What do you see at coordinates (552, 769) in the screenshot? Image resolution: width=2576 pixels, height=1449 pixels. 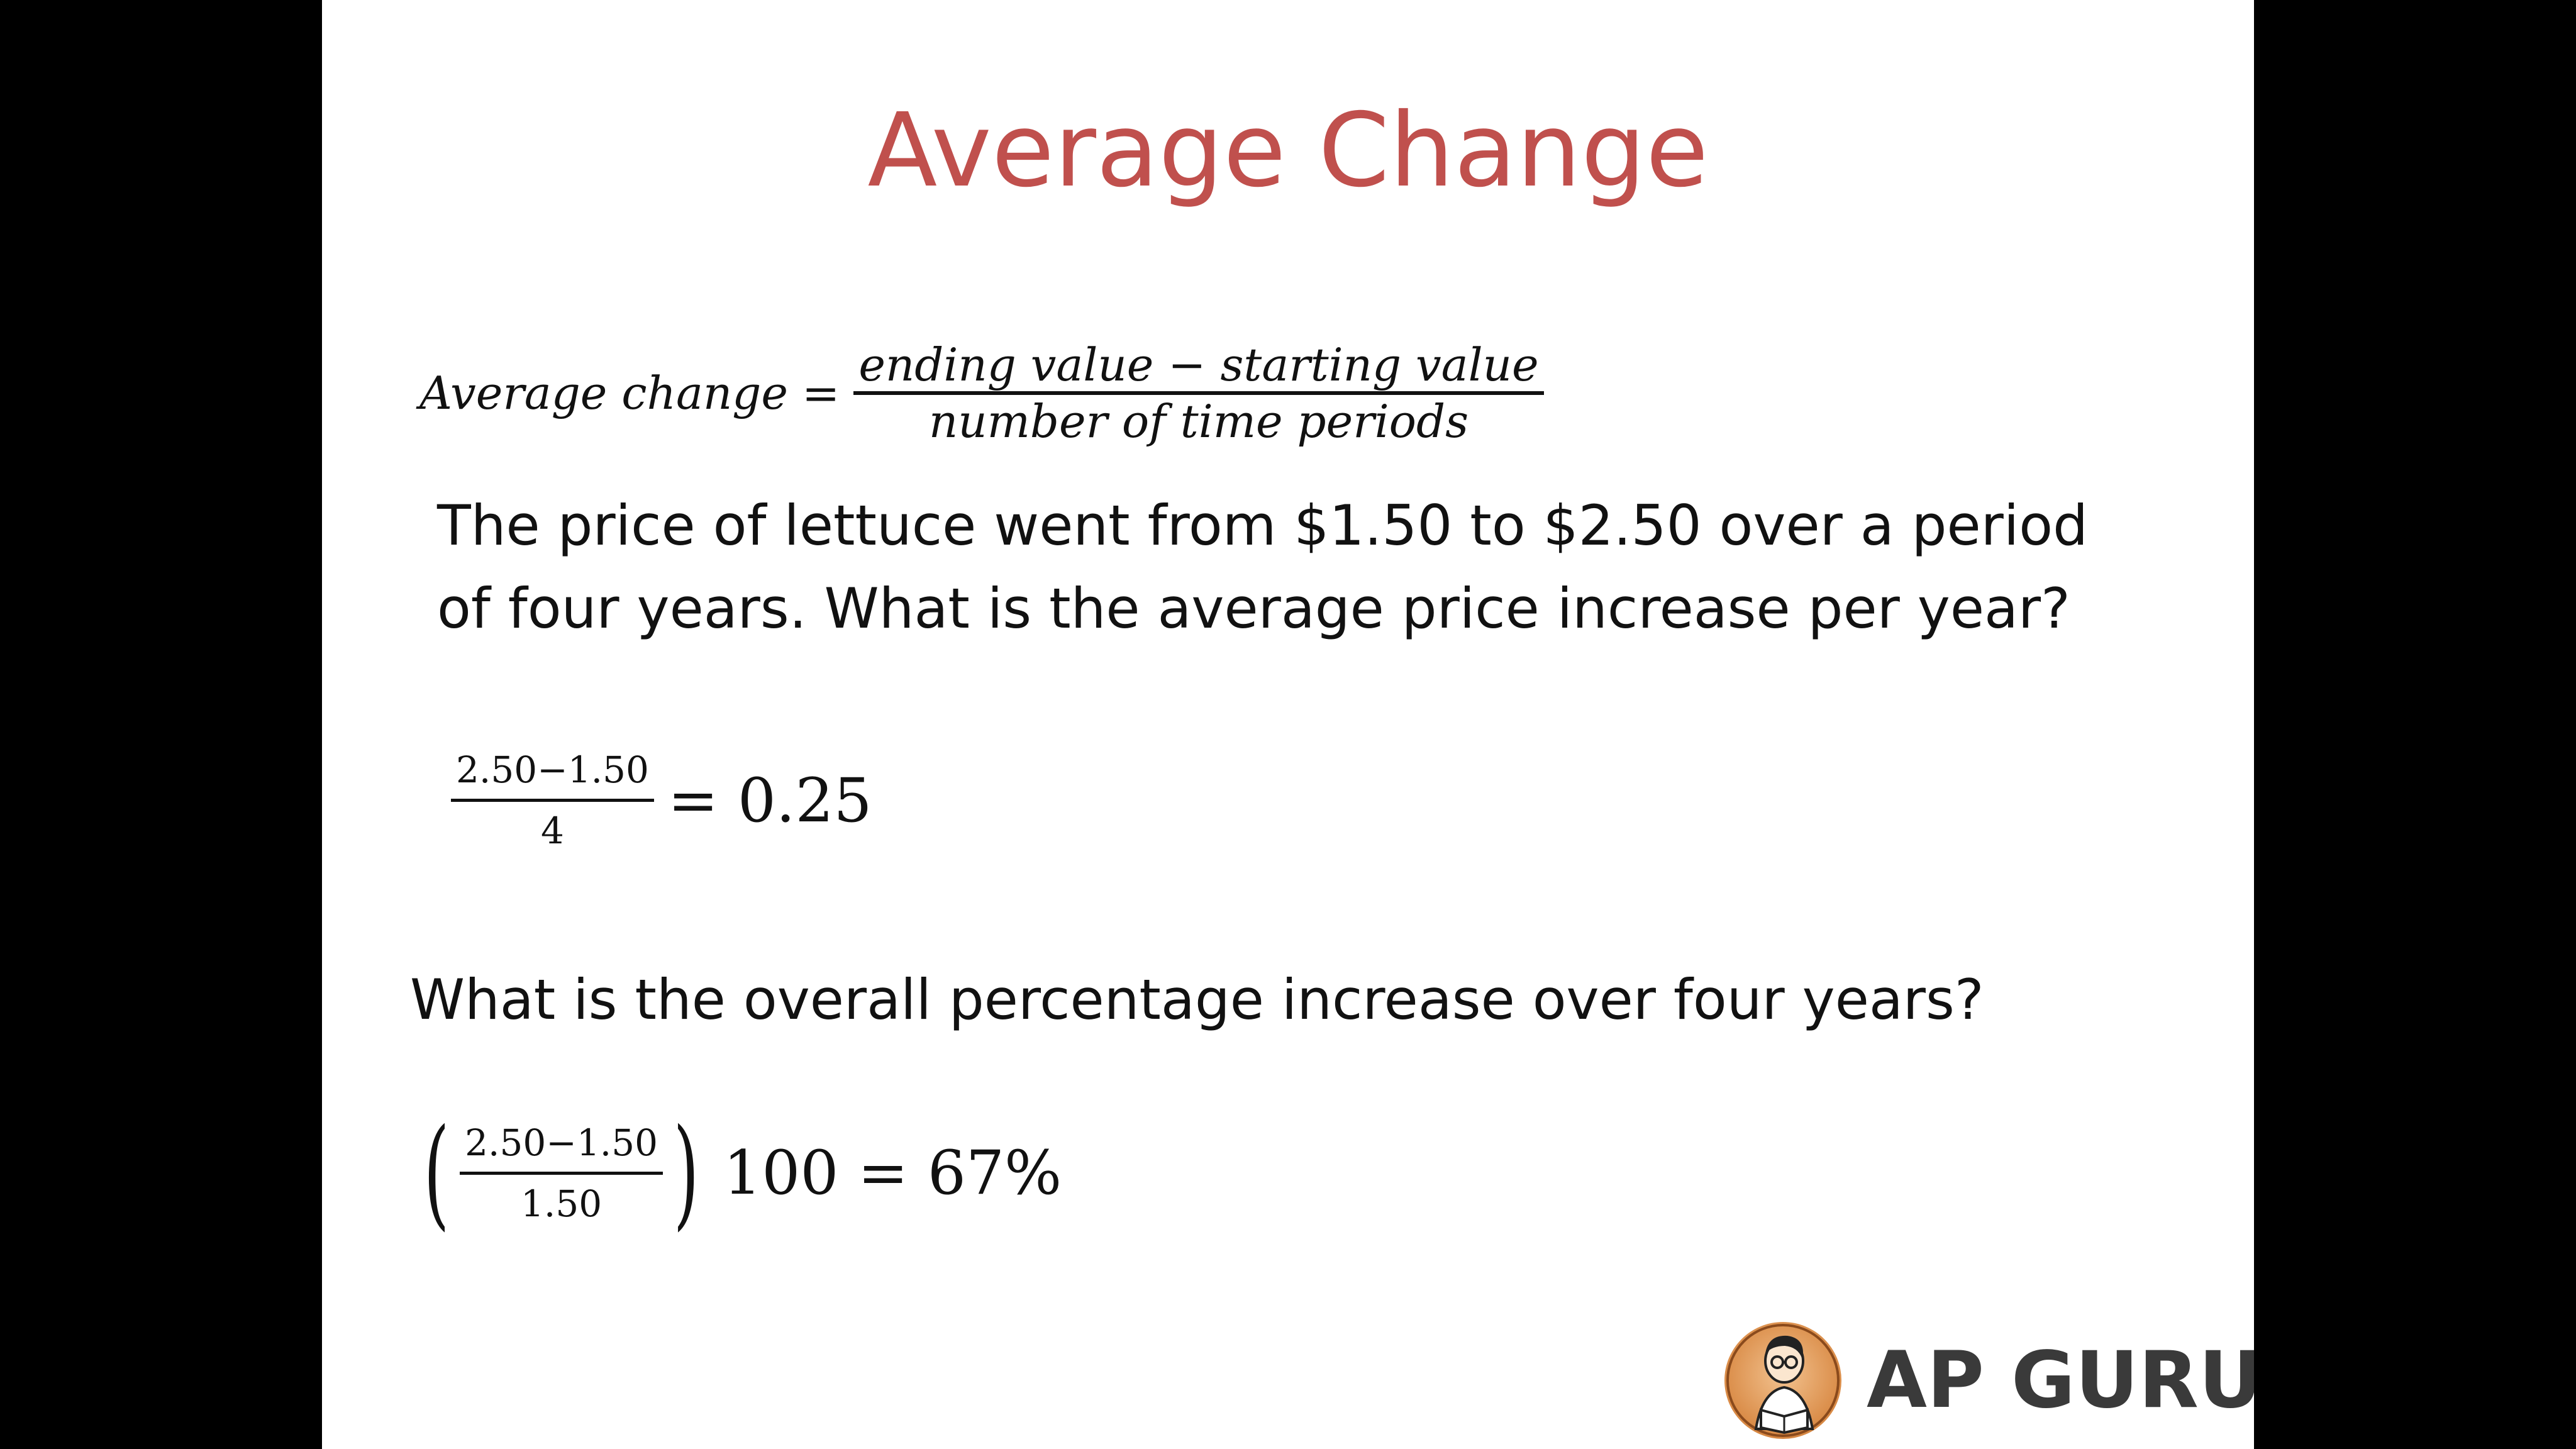 I see `calc1-numerator: 2.50−1.50` at bounding box center [552, 769].